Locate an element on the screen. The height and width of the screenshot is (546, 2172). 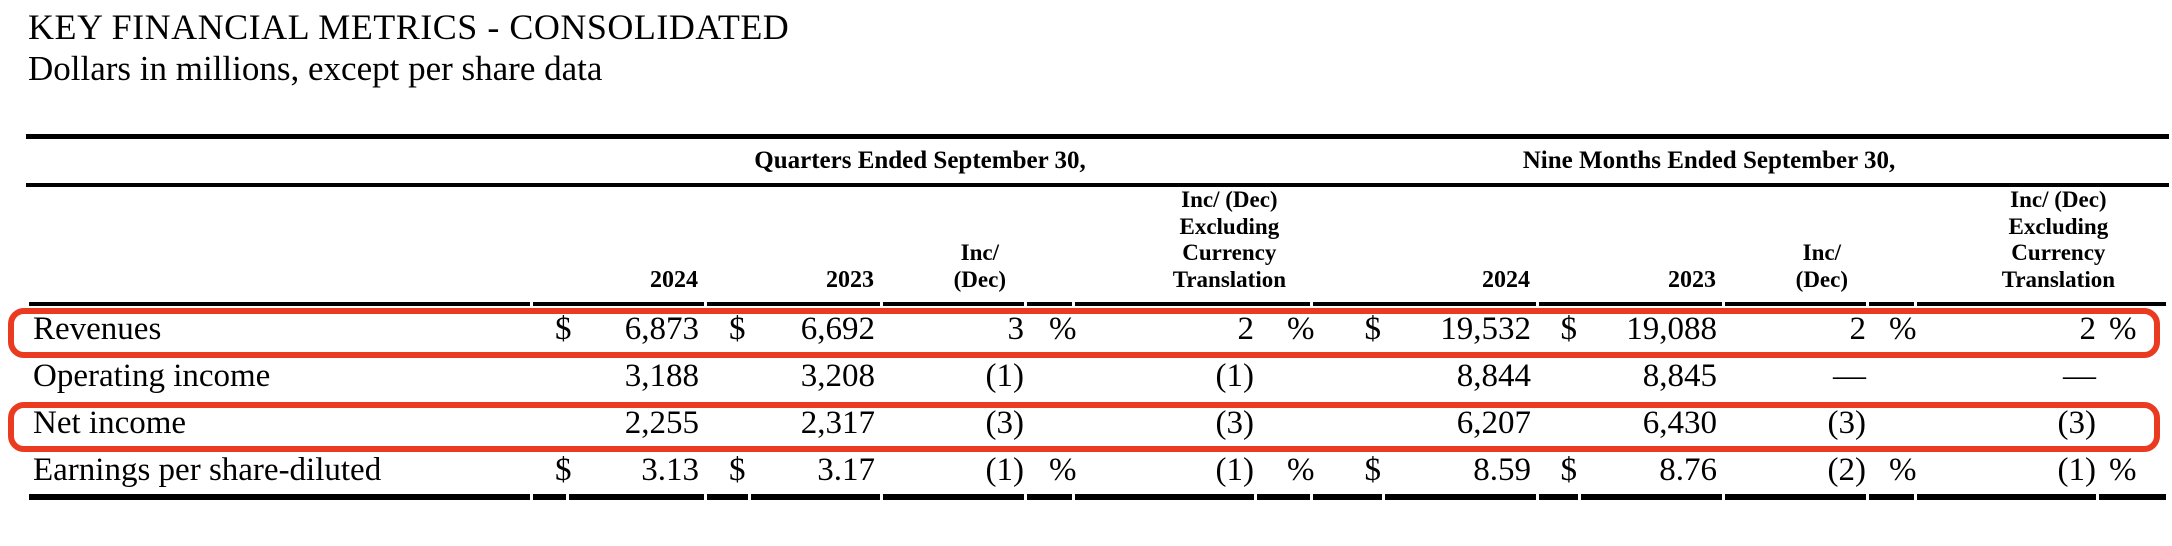
row-label: Revenues is located at coordinates (97, 328).